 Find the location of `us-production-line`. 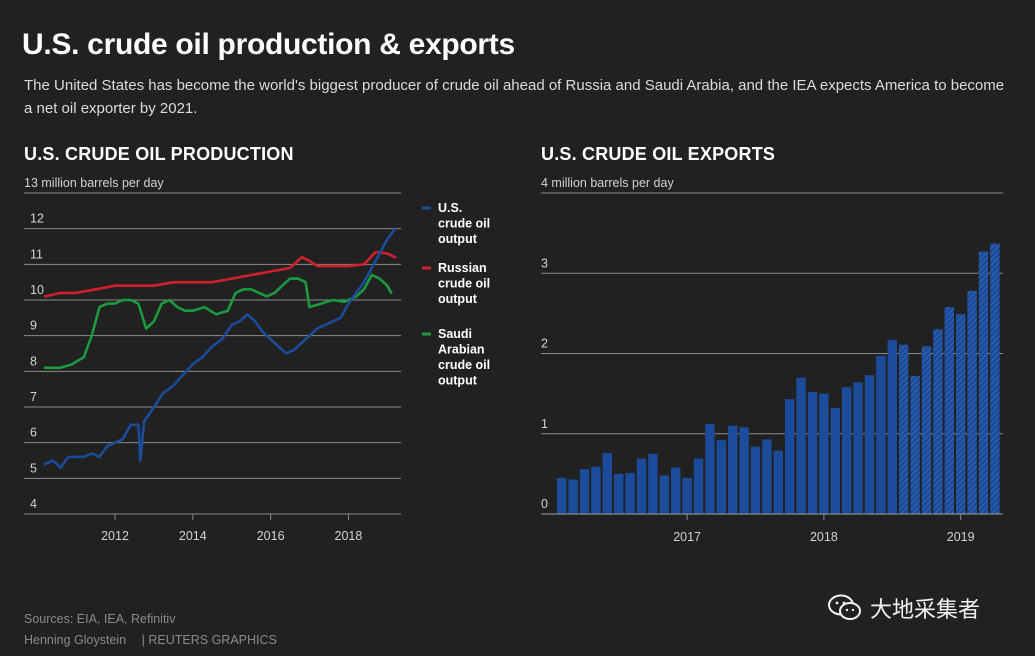

us-production-line is located at coordinates (220, 348).